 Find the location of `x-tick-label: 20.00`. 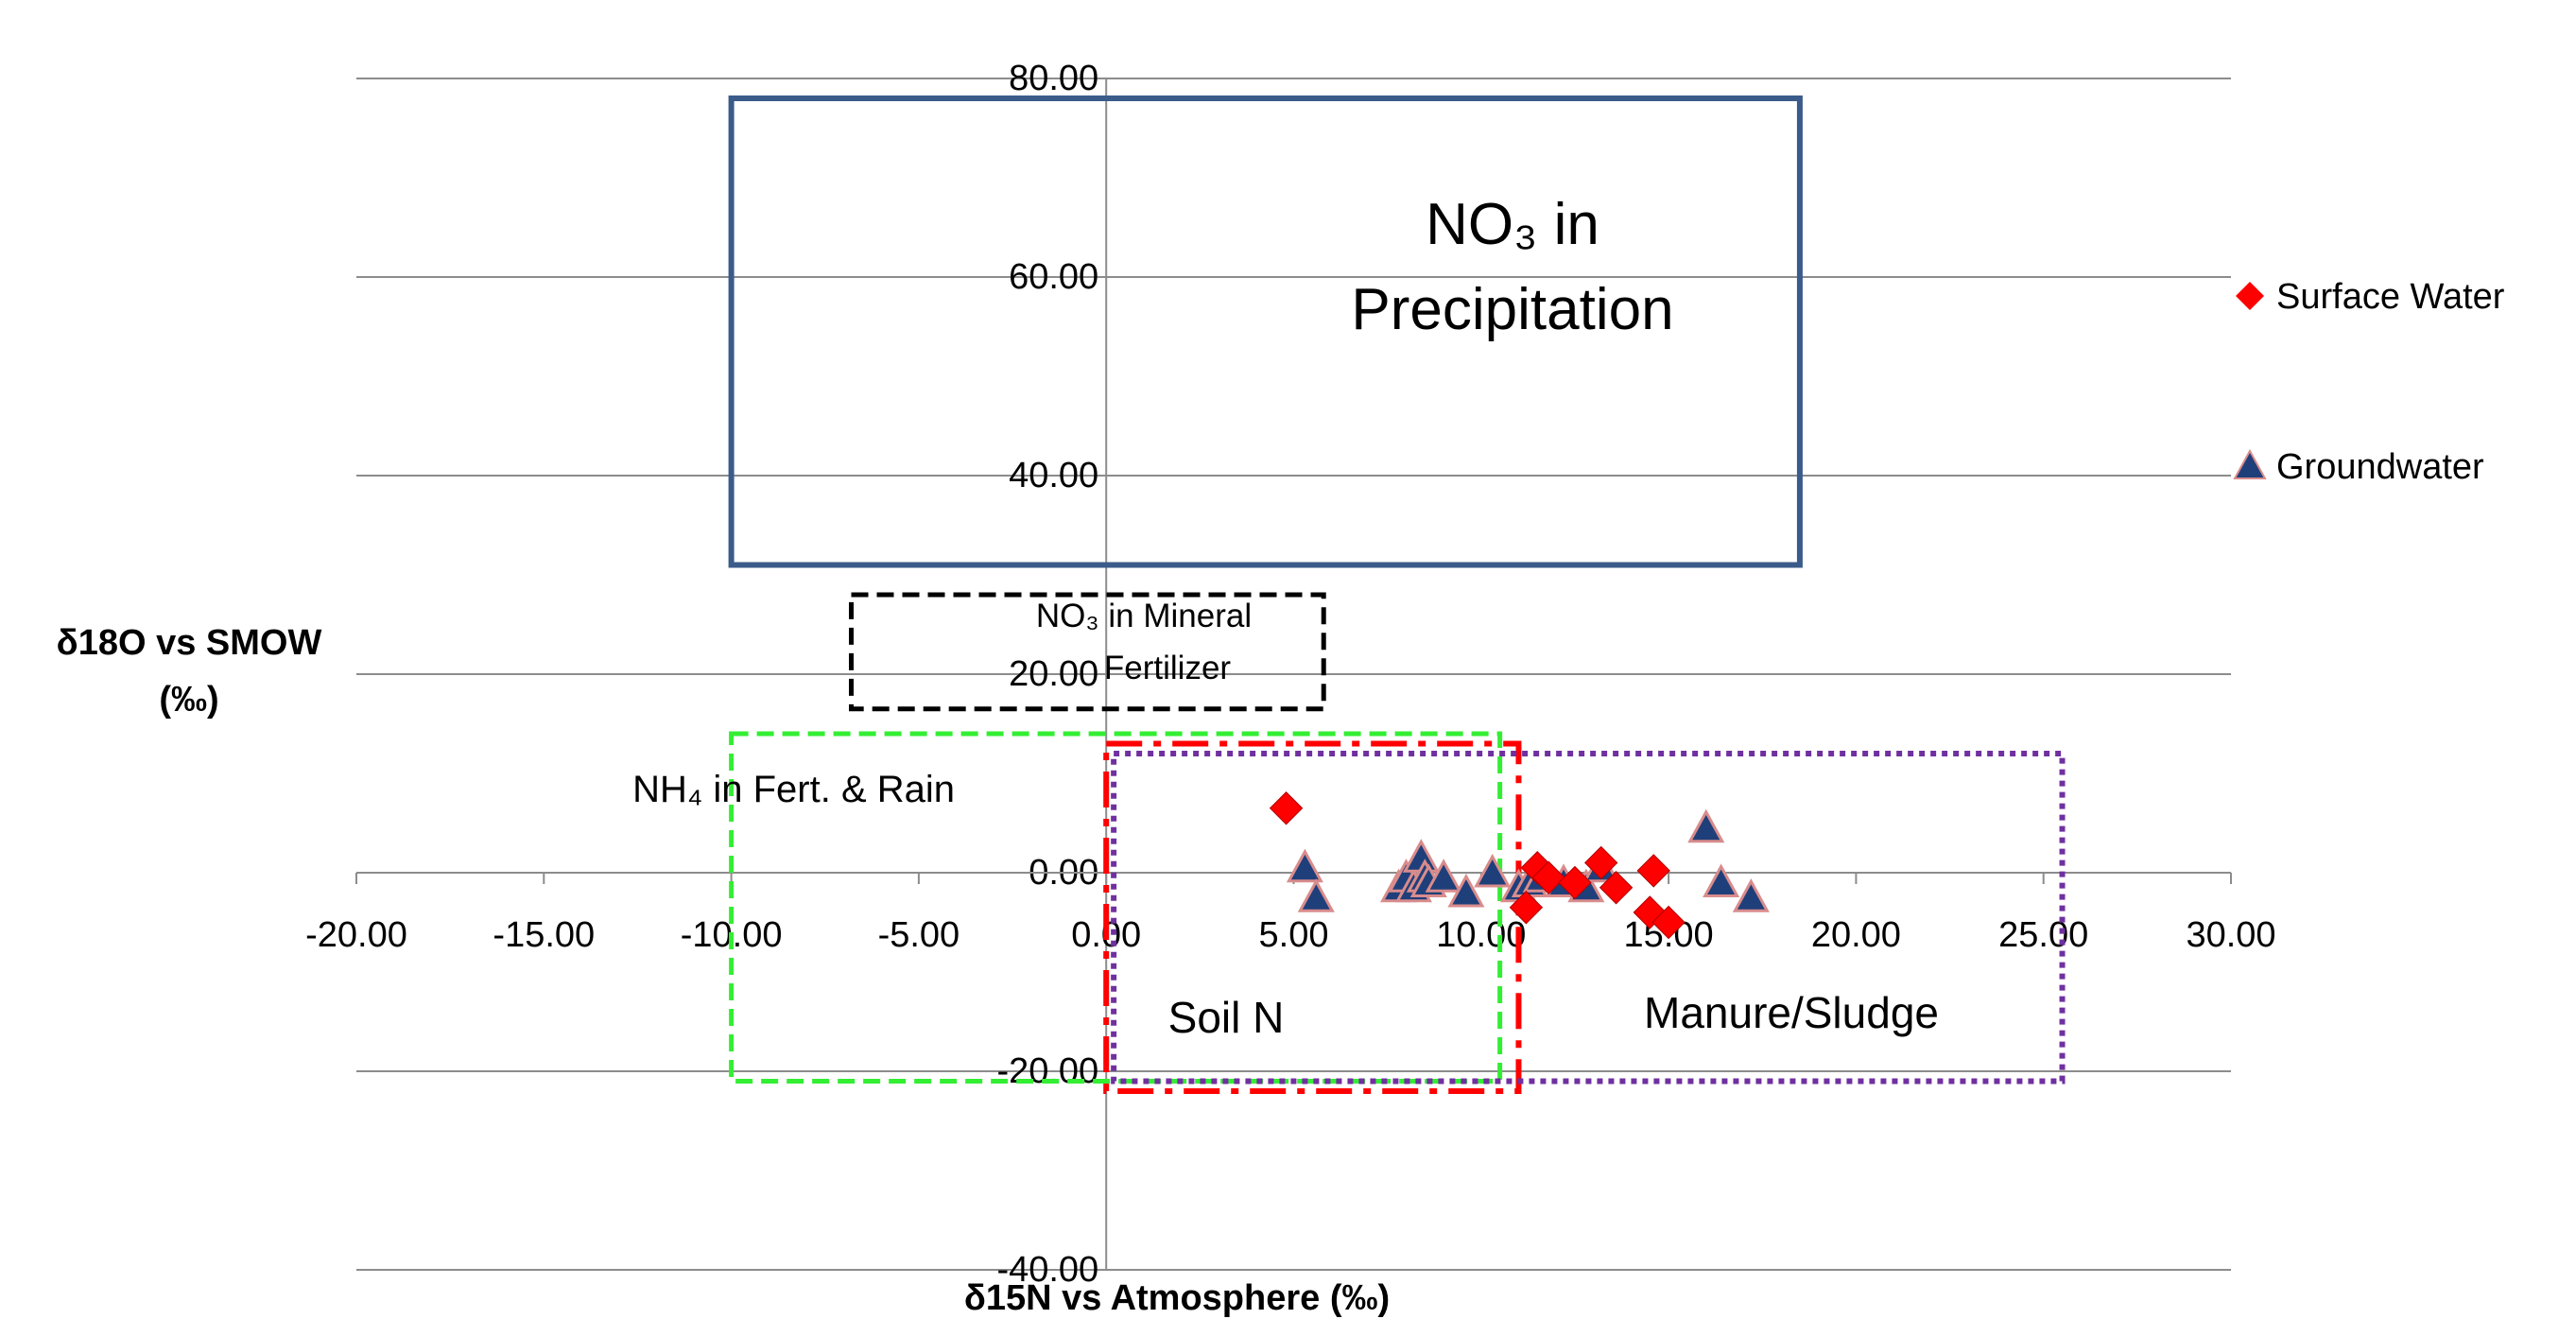

x-tick-label: 20.00 is located at coordinates (1856, 935).